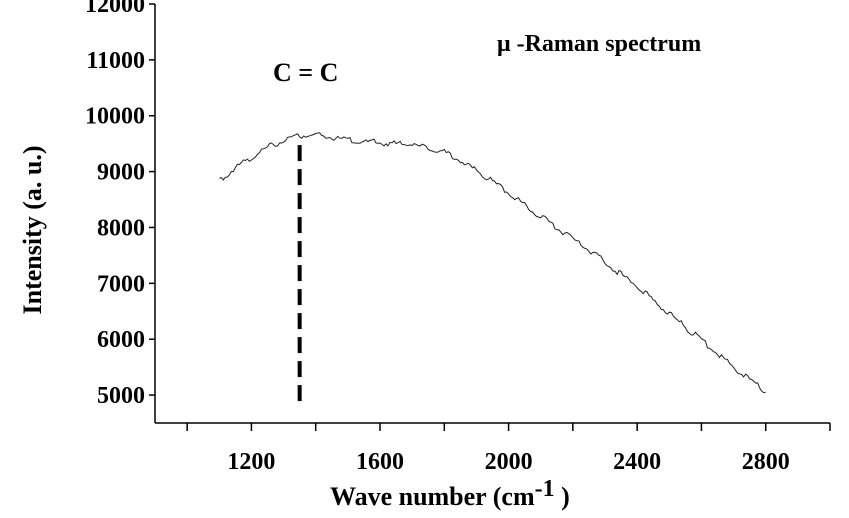 The image size is (849, 518). I want to click on y-tick-label: 6000, so click(121, 340).